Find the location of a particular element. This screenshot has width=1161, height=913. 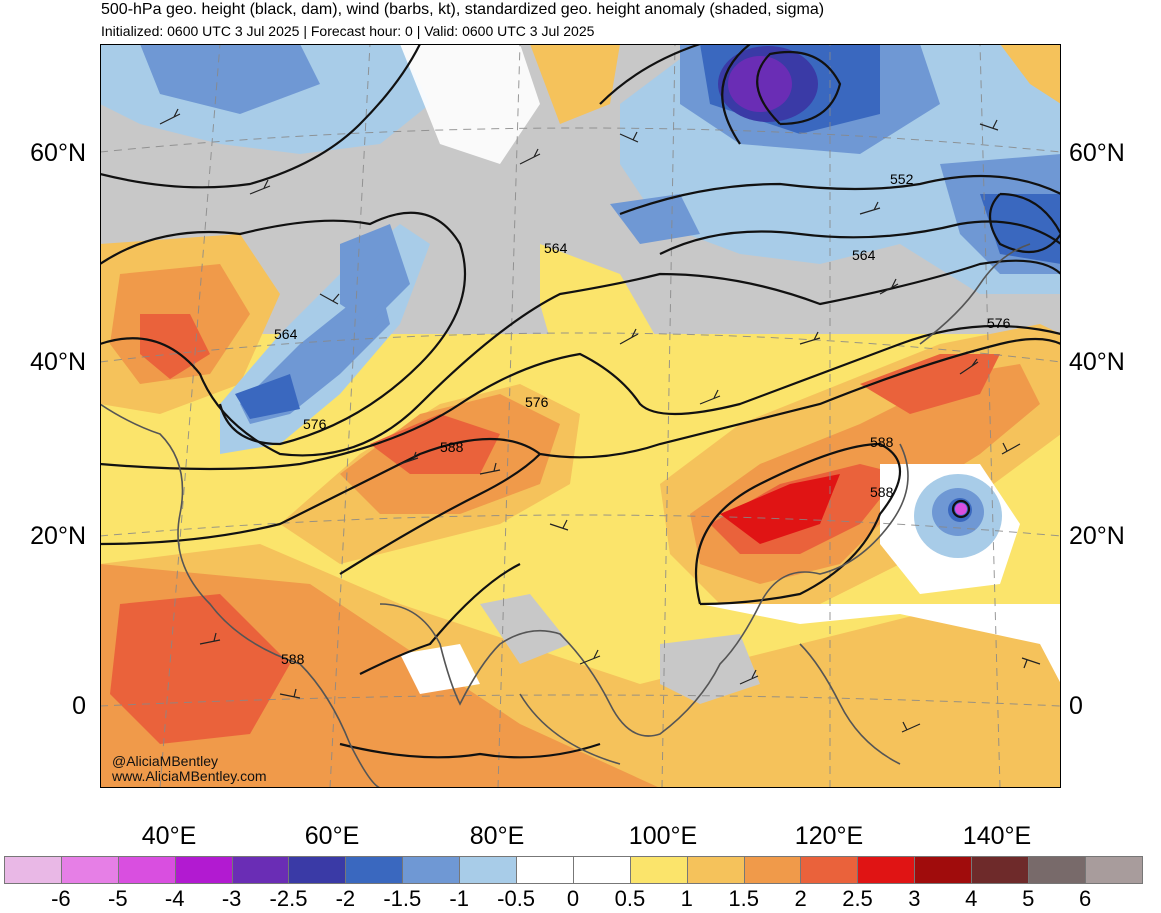

lon-label: 40°E is located at coordinates (169, 836).